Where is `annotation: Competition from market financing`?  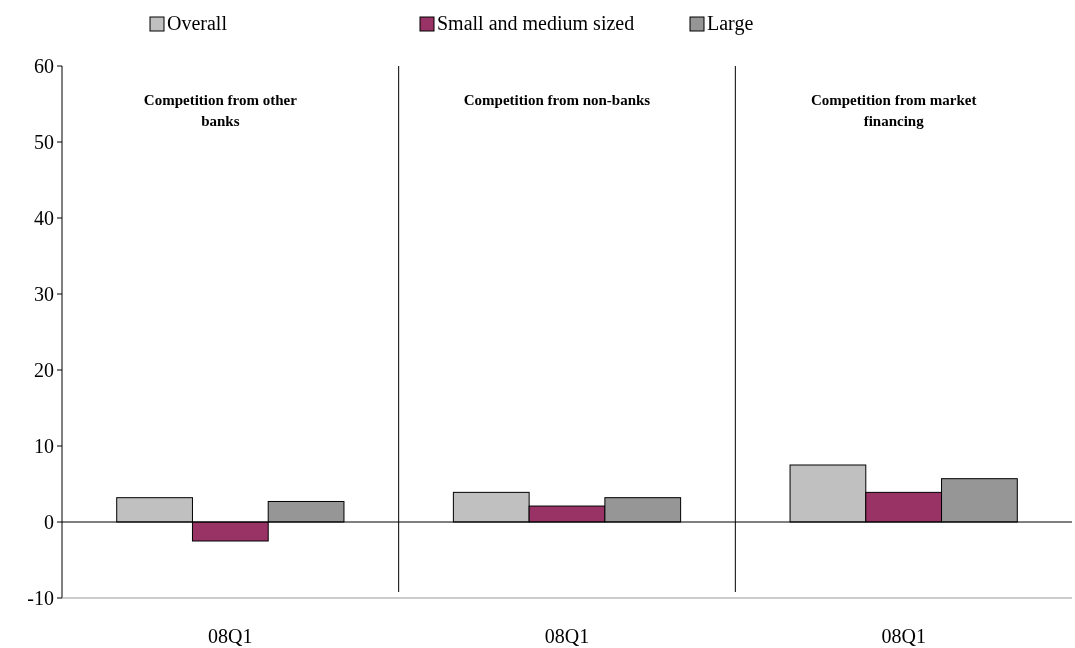 annotation: Competition from market financing is located at coordinates (893, 110).